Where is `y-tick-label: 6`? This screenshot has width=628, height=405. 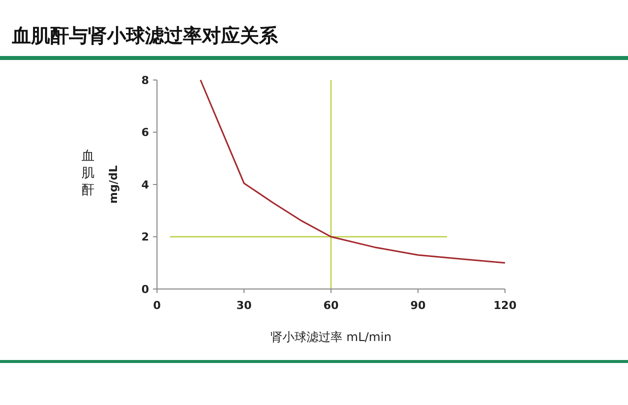
y-tick-label: 6 is located at coordinates (145, 133).